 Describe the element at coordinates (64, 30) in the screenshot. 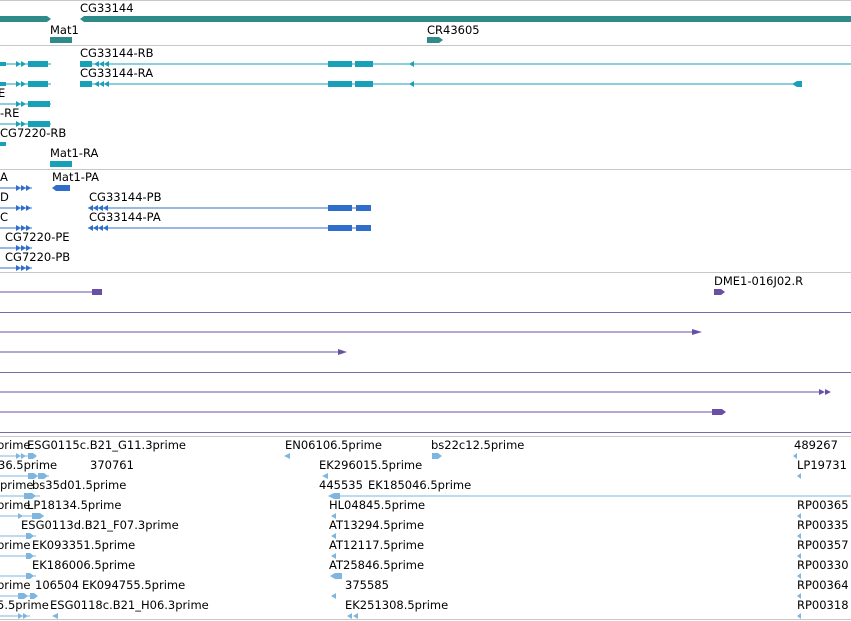

I see `gene-label-mat1: Mat1` at that location.